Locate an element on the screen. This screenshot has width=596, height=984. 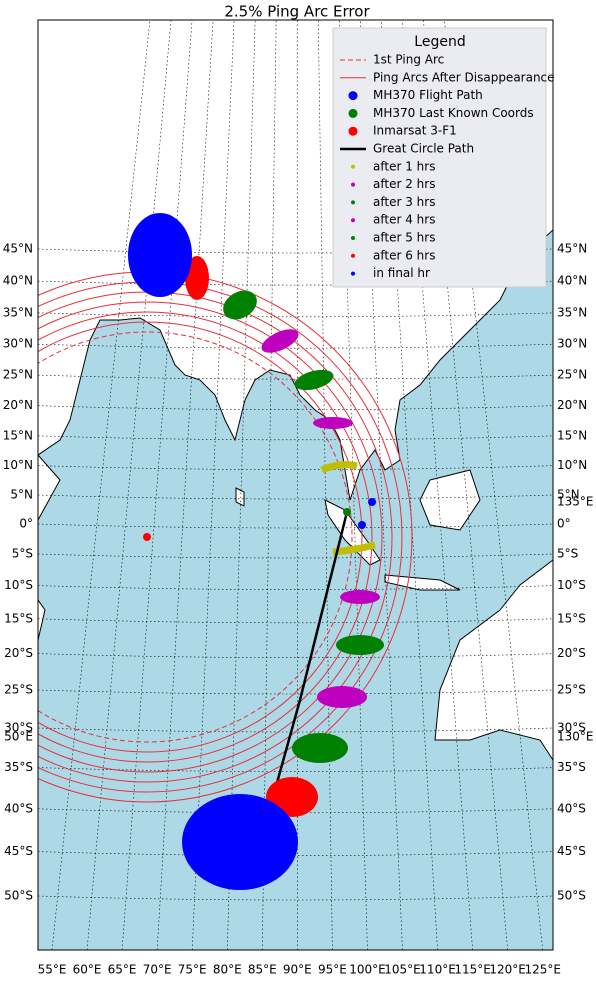
legend-label: after 4 hrs is located at coordinates (404, 220).